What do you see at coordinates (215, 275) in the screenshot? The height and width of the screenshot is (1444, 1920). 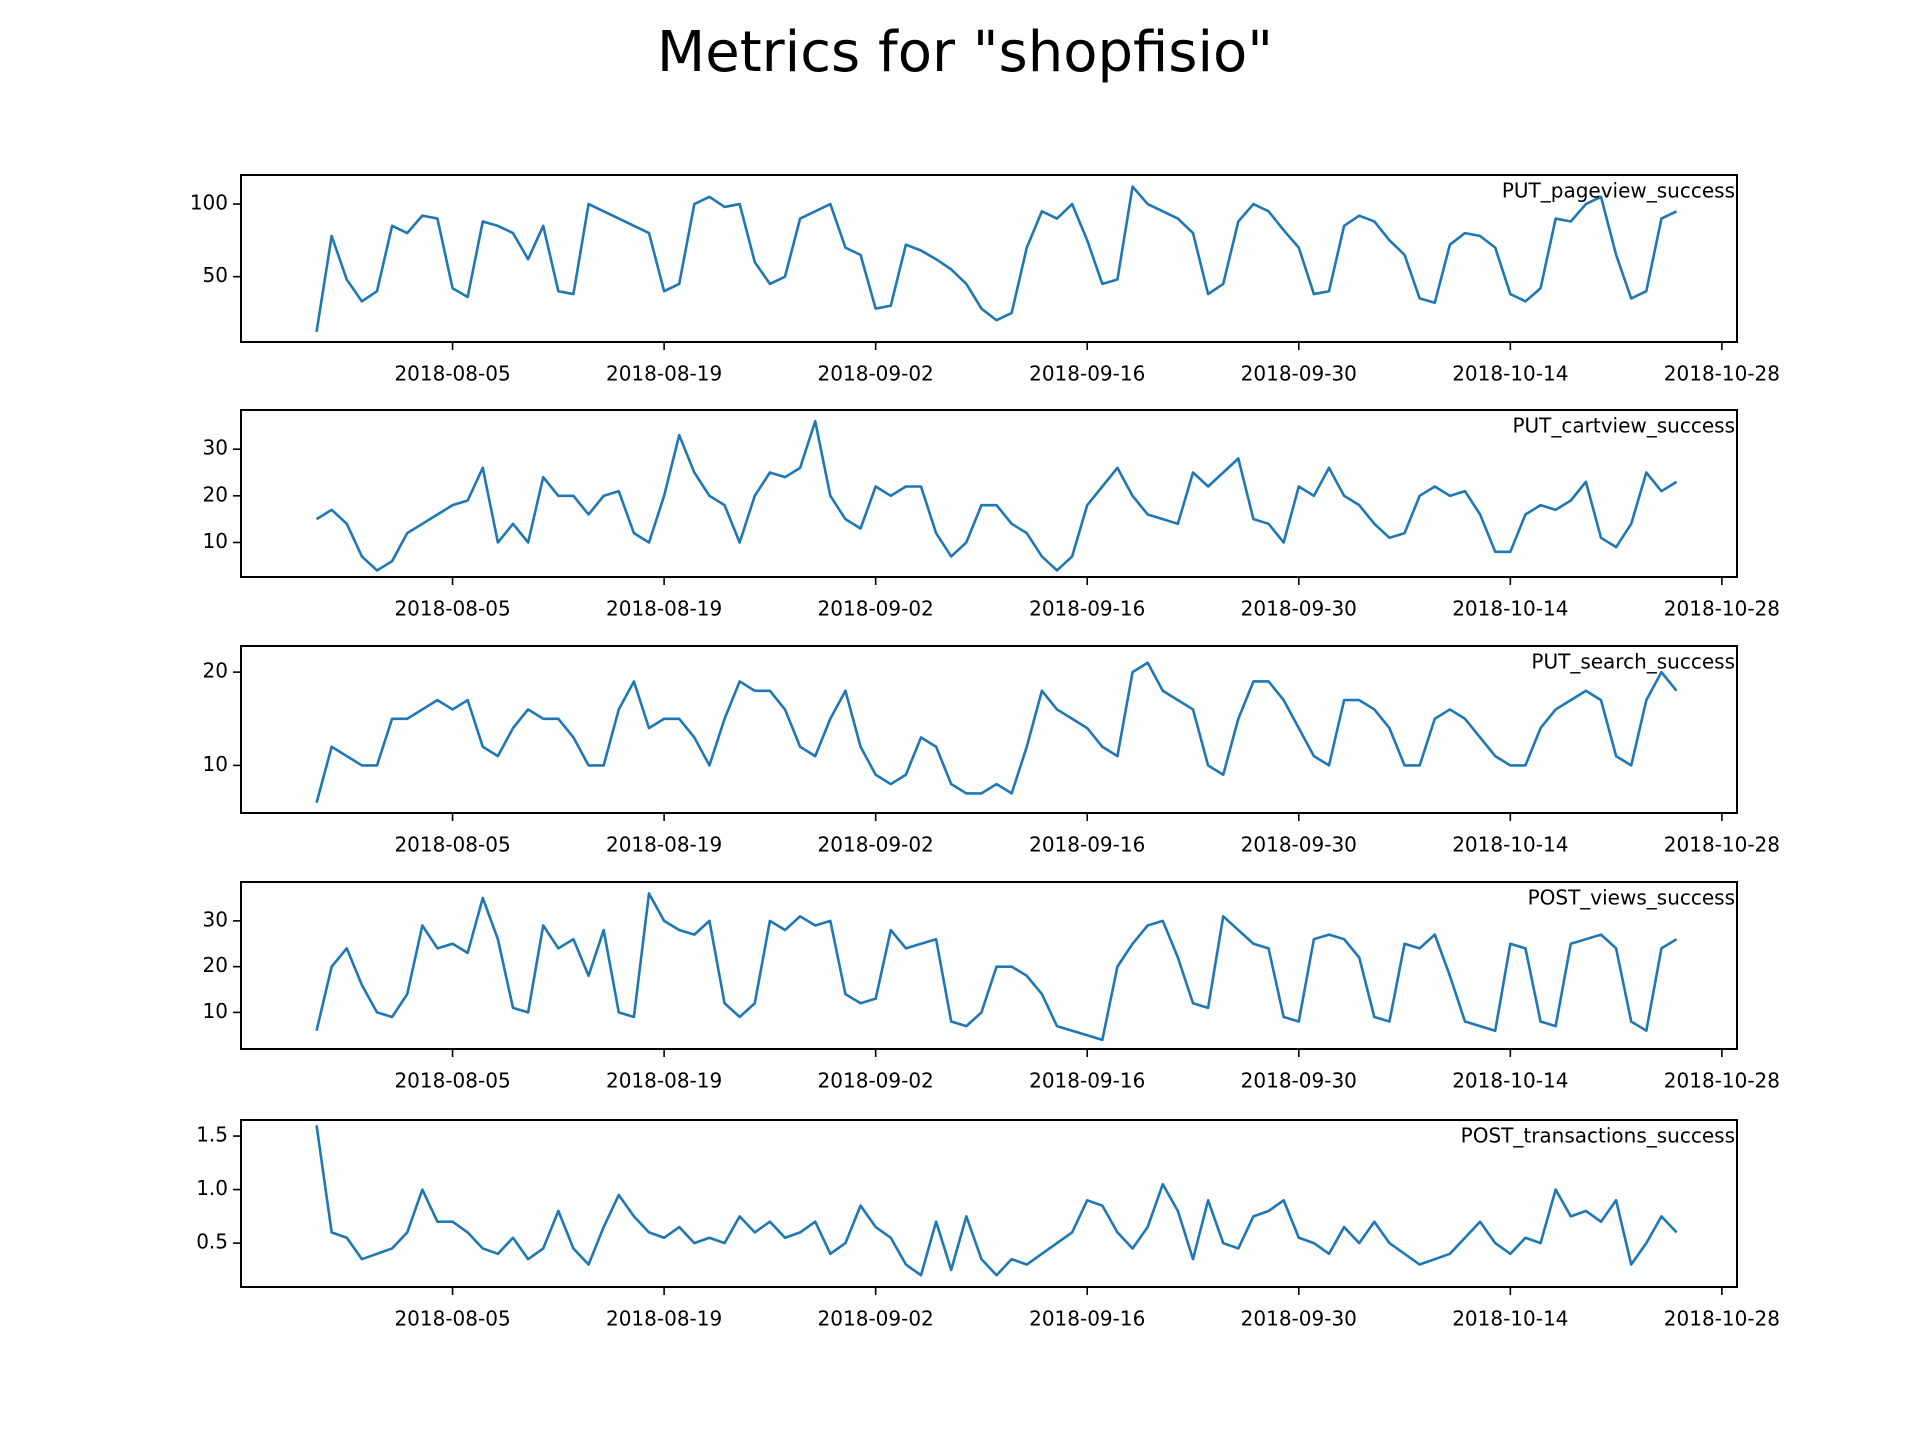 I see `y-tick-label: 50` at bounding box center [215, 275].